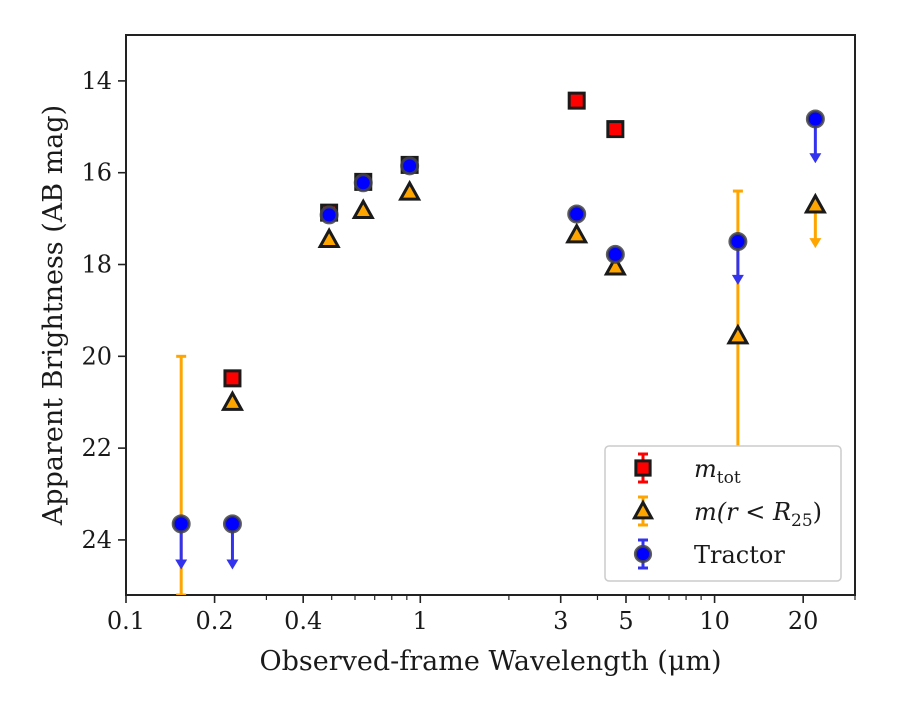 This screenshot has width=900, height=704. Describe the element at coordinates (714, 621) in the screenshot. I see `x-tick-label: 10` at that location.